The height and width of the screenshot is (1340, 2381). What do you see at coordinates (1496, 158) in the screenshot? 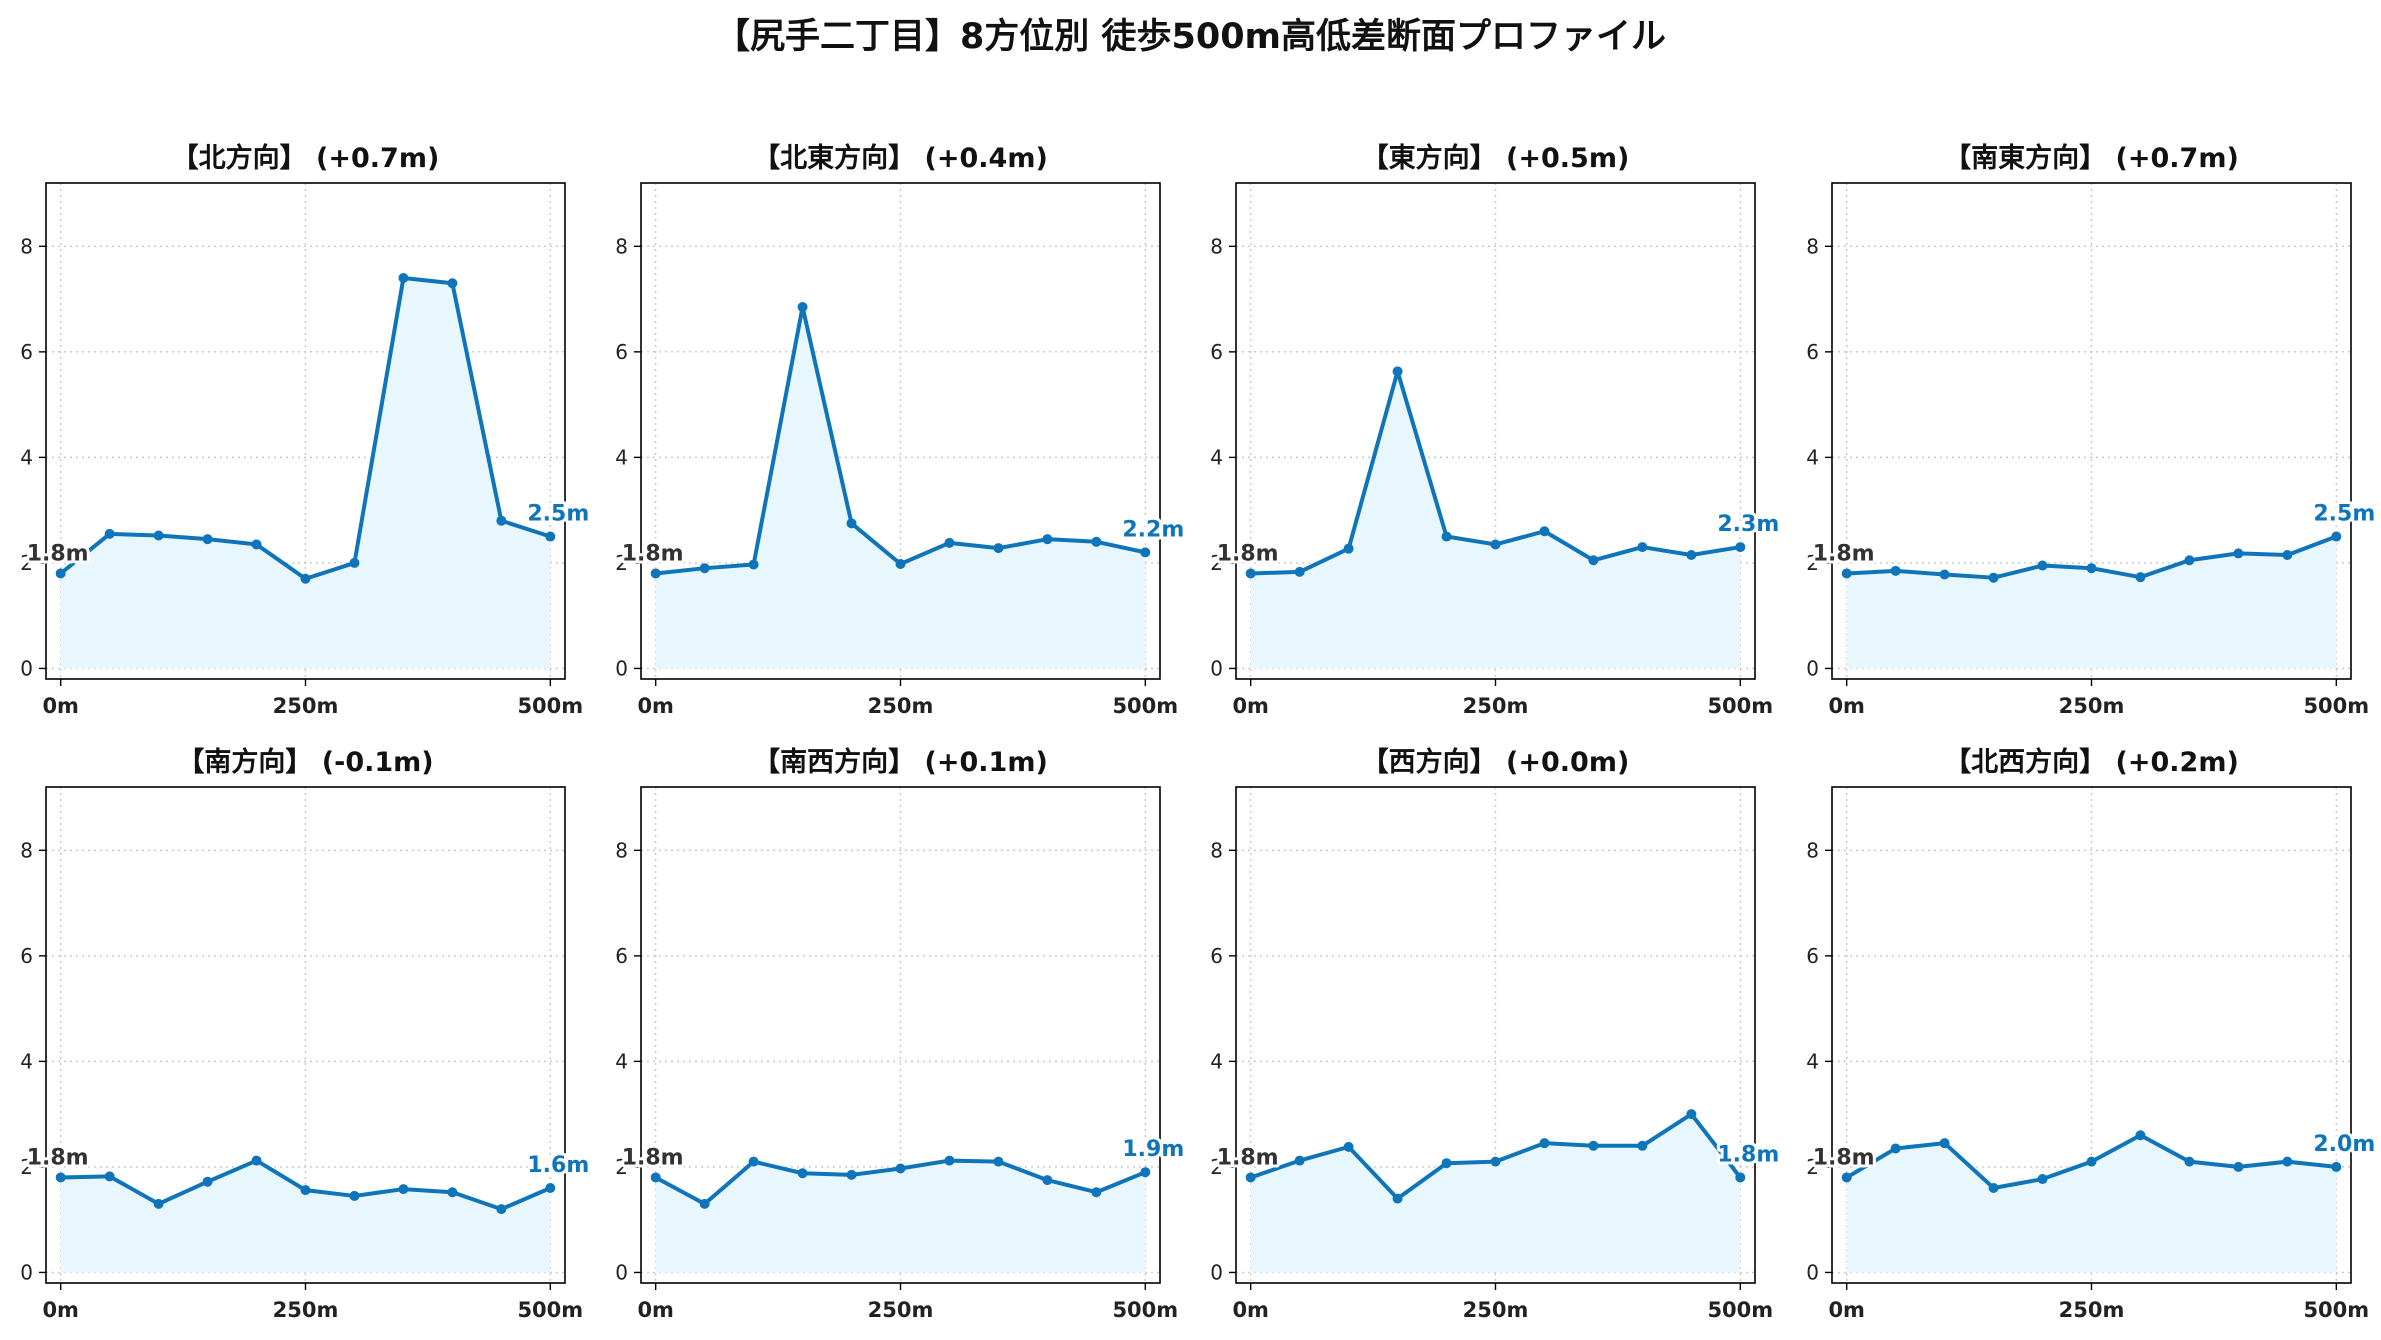
I see `chart-title: 【東方向】 (+0.5m)` at bounding box center [1496, 158].